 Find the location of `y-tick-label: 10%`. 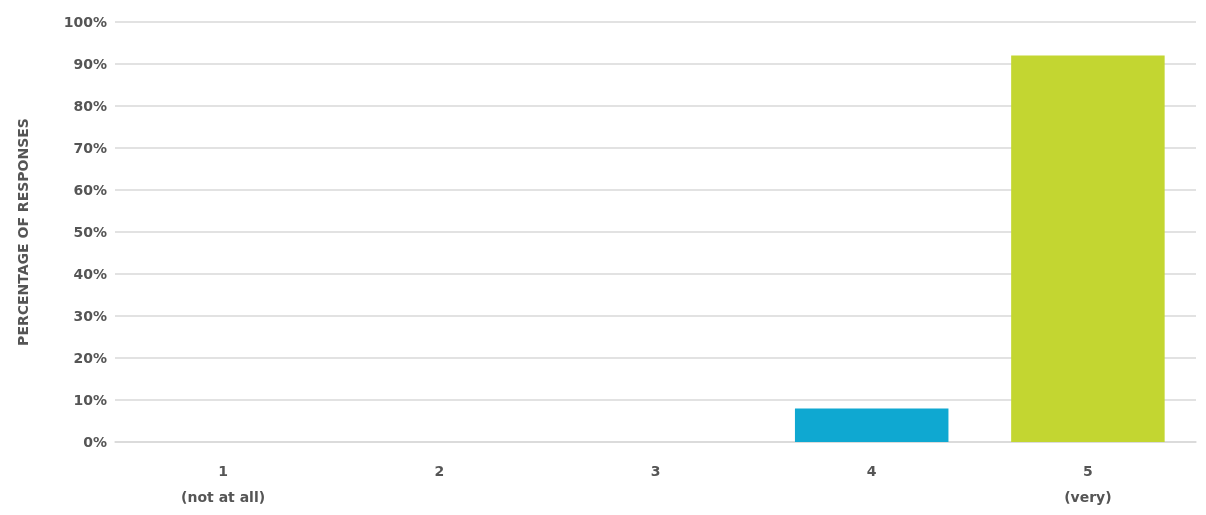

y-tick-label: 10% is located at coordinates (90, 400).